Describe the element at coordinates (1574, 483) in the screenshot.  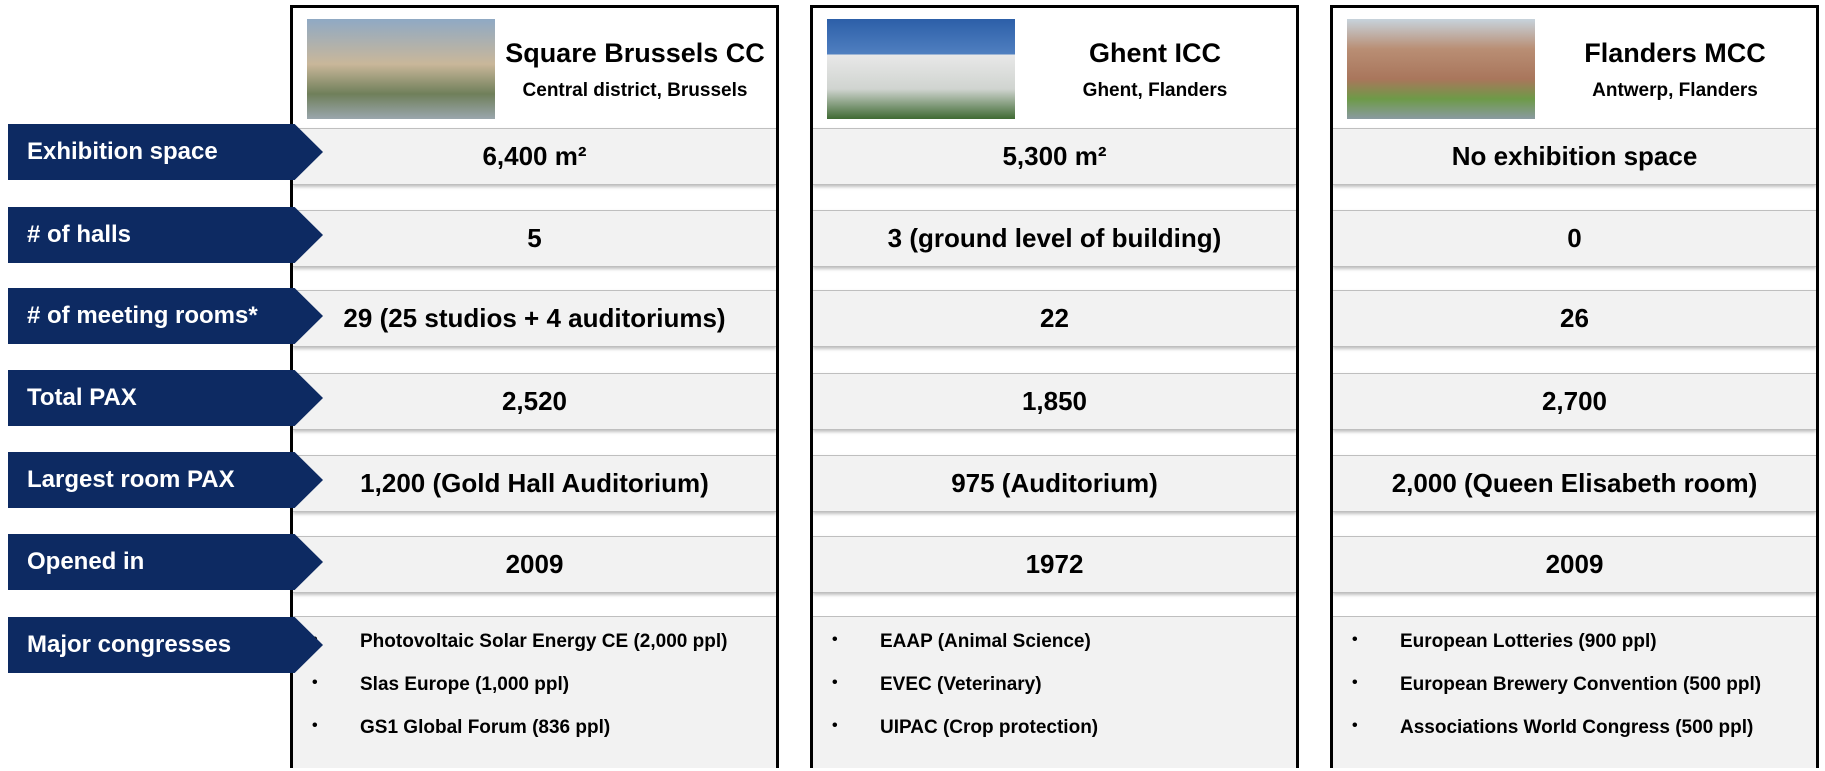
I see `table-cell: 2,000 (Queen Elisabeth room)` at that location.